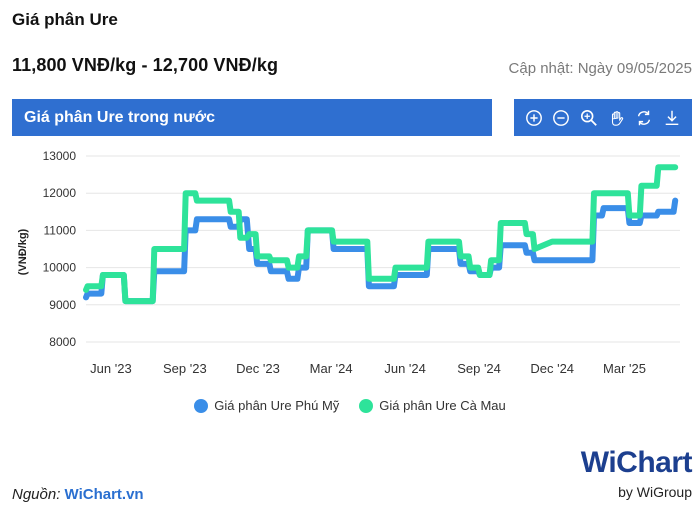  What do you see at coordinates (258, 368) in the screenshot?
I see `x-tick-label: Dec '23` at bounding box center [258, 368].